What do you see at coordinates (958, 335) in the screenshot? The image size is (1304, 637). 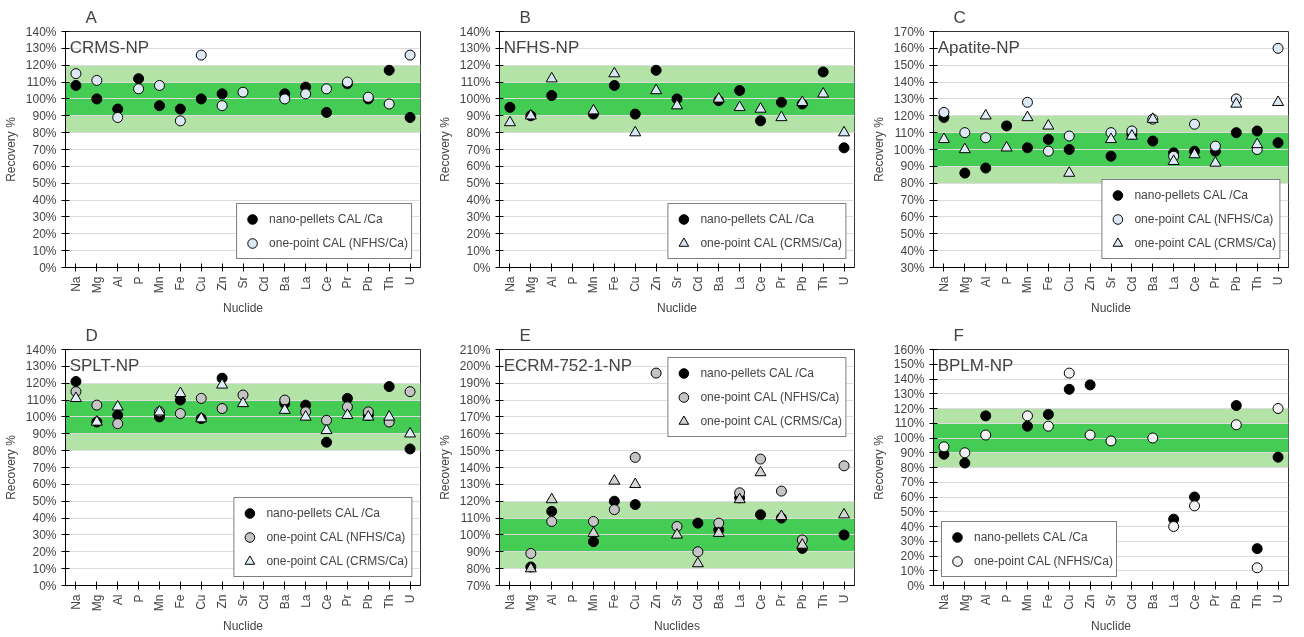 I see `chart-title: F` at bounding box center [958, 335].